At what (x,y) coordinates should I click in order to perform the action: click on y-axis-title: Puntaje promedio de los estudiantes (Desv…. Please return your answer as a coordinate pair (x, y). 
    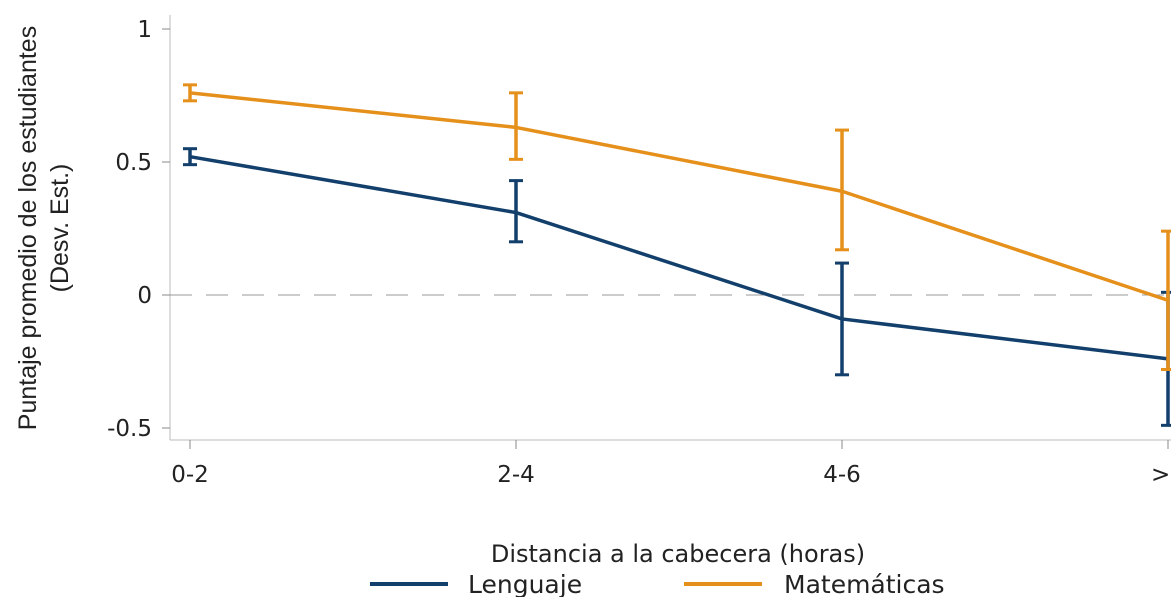
    Looking at the image, I should click on (44, 228).